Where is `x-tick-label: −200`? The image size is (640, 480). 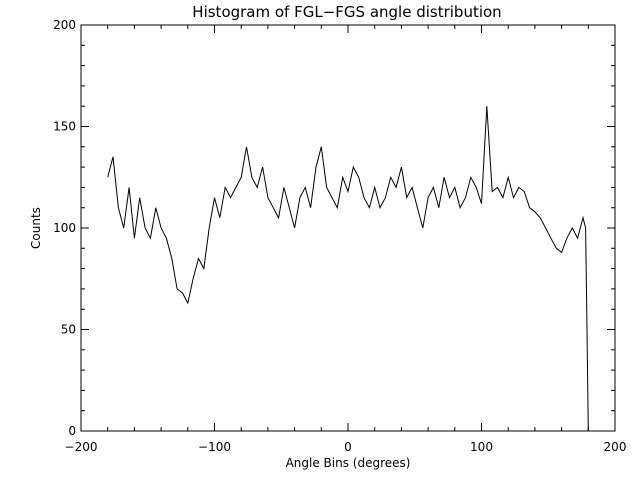 x-tick-label: −200 is located at coordinates (81, 447).